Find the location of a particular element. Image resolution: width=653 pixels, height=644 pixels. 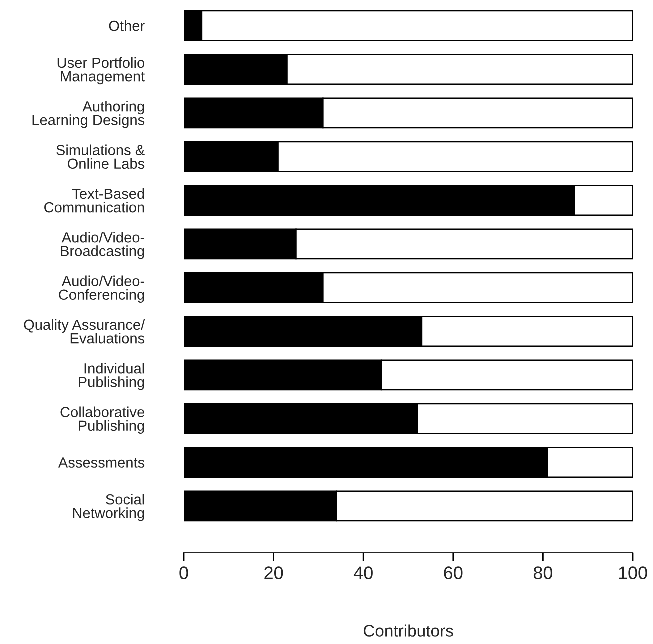

x-tick-label: 80 is located at coordinates (543, 573).